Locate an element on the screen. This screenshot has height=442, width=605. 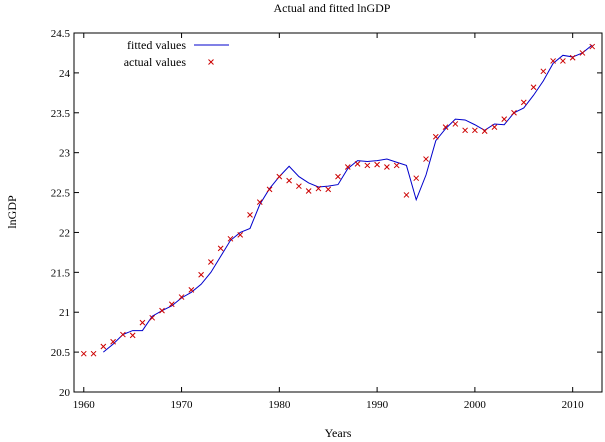
y-tick-label: 22 is located at coordinates (64, 233).